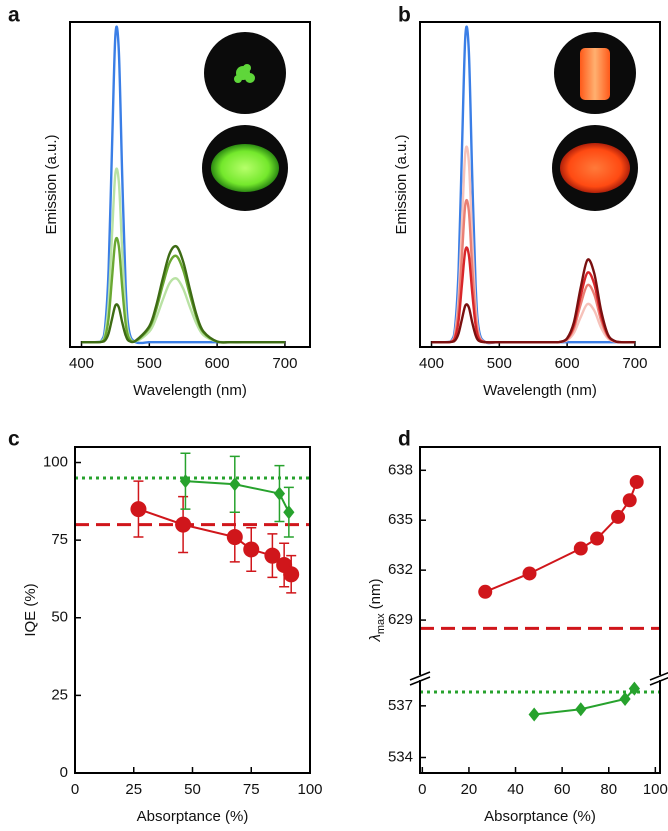 The width and height of the screenshot is (668, 831). I want to click on x-tick-label: 80, so click(608, 789).